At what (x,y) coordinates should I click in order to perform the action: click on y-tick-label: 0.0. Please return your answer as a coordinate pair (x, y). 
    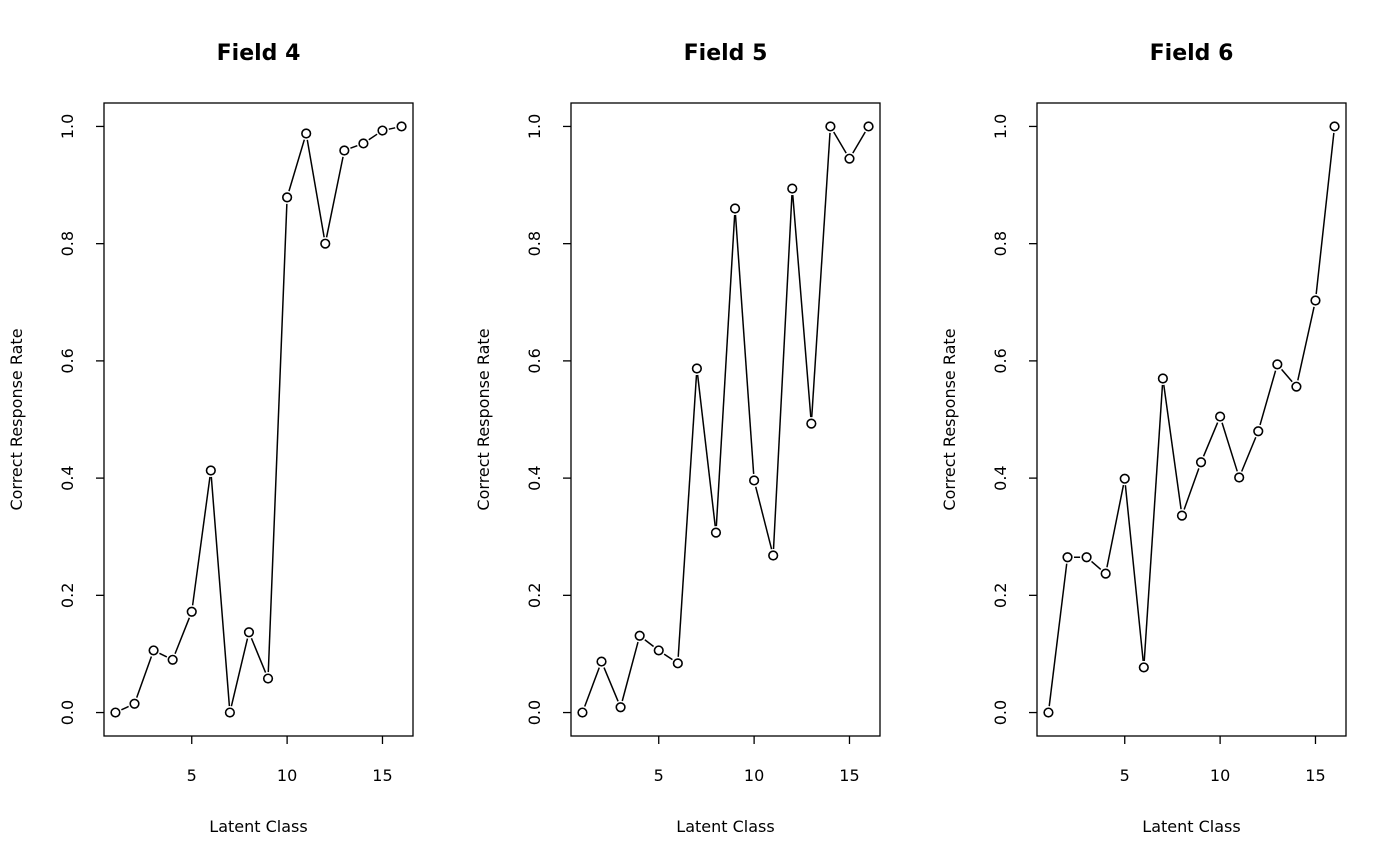
    Looking at the image, I should click on (67, 712).